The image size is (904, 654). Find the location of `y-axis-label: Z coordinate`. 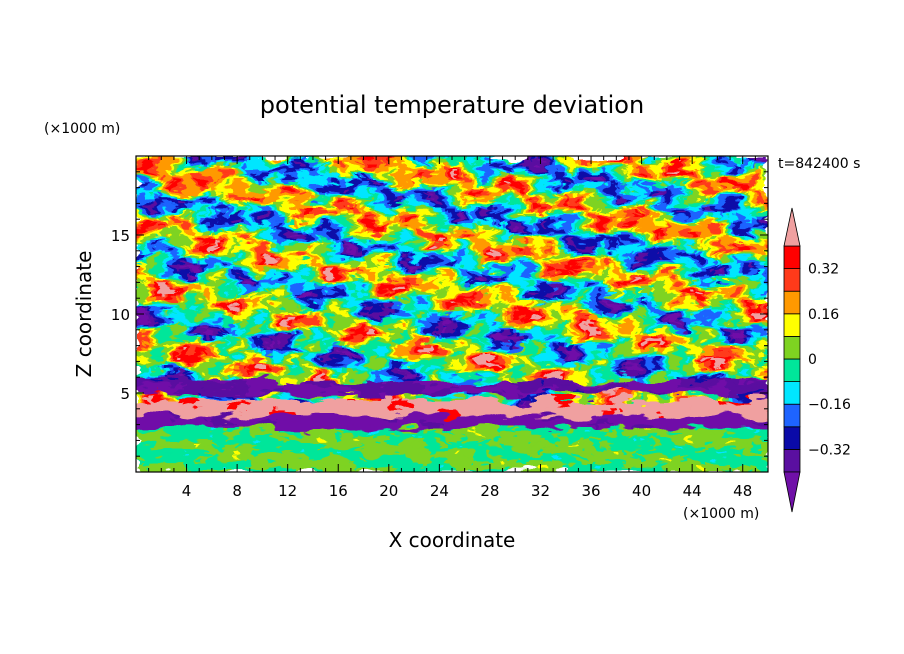

y-axis-label: Z coordinate is located at coordinates (84, 314).